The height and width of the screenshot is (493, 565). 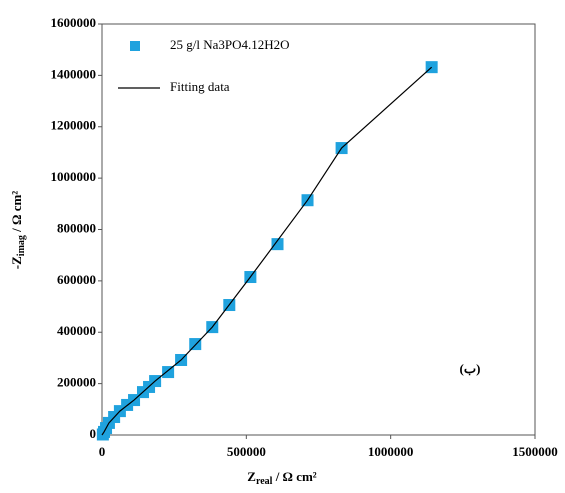 I want to click on y-tick-label: 400000, so click(x=76, y=330).